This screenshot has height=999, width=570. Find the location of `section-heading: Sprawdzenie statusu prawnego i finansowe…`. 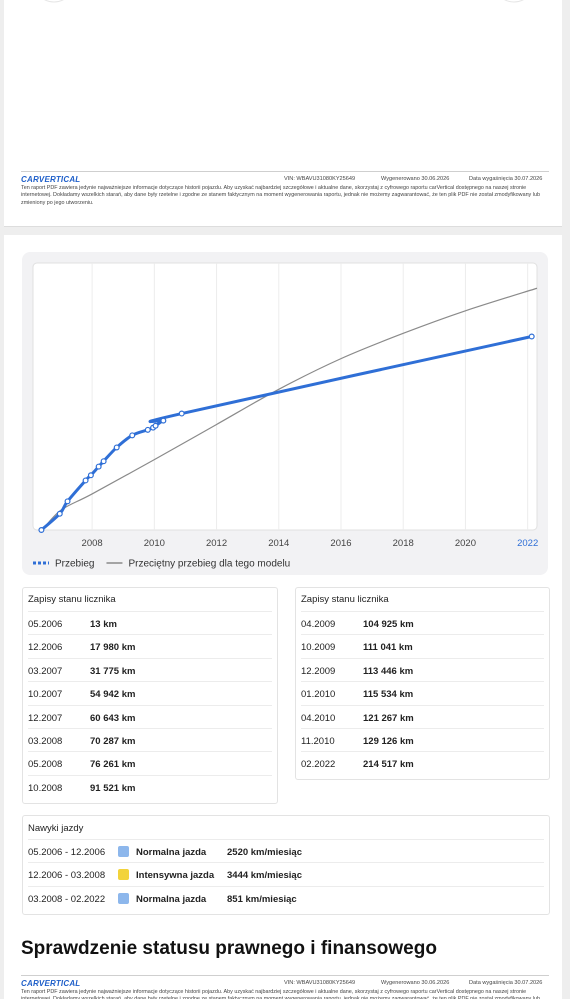

section-heading: Sprawdzenie statusu prawnego i finansowe… is located at coordinates (229, 948).